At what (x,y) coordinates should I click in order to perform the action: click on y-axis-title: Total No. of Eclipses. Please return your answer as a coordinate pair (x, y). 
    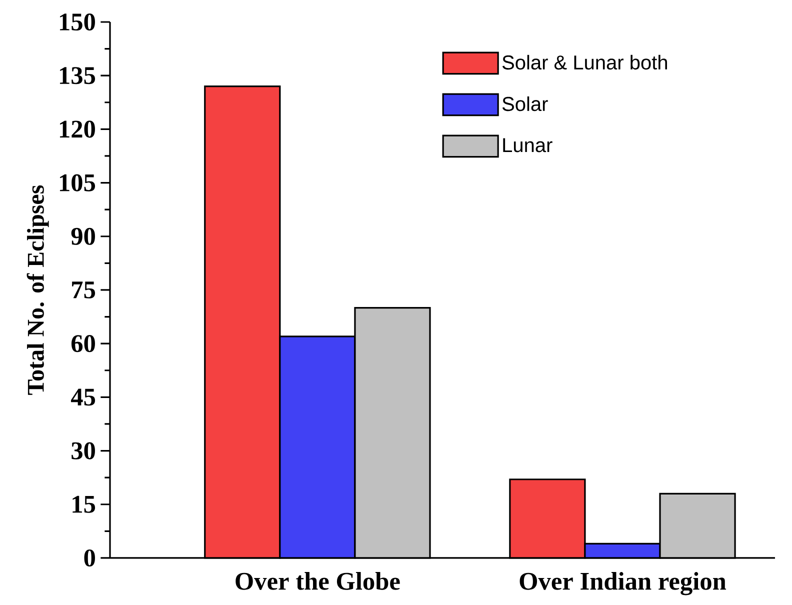
    Looking at the image, I should click on (37, 290).